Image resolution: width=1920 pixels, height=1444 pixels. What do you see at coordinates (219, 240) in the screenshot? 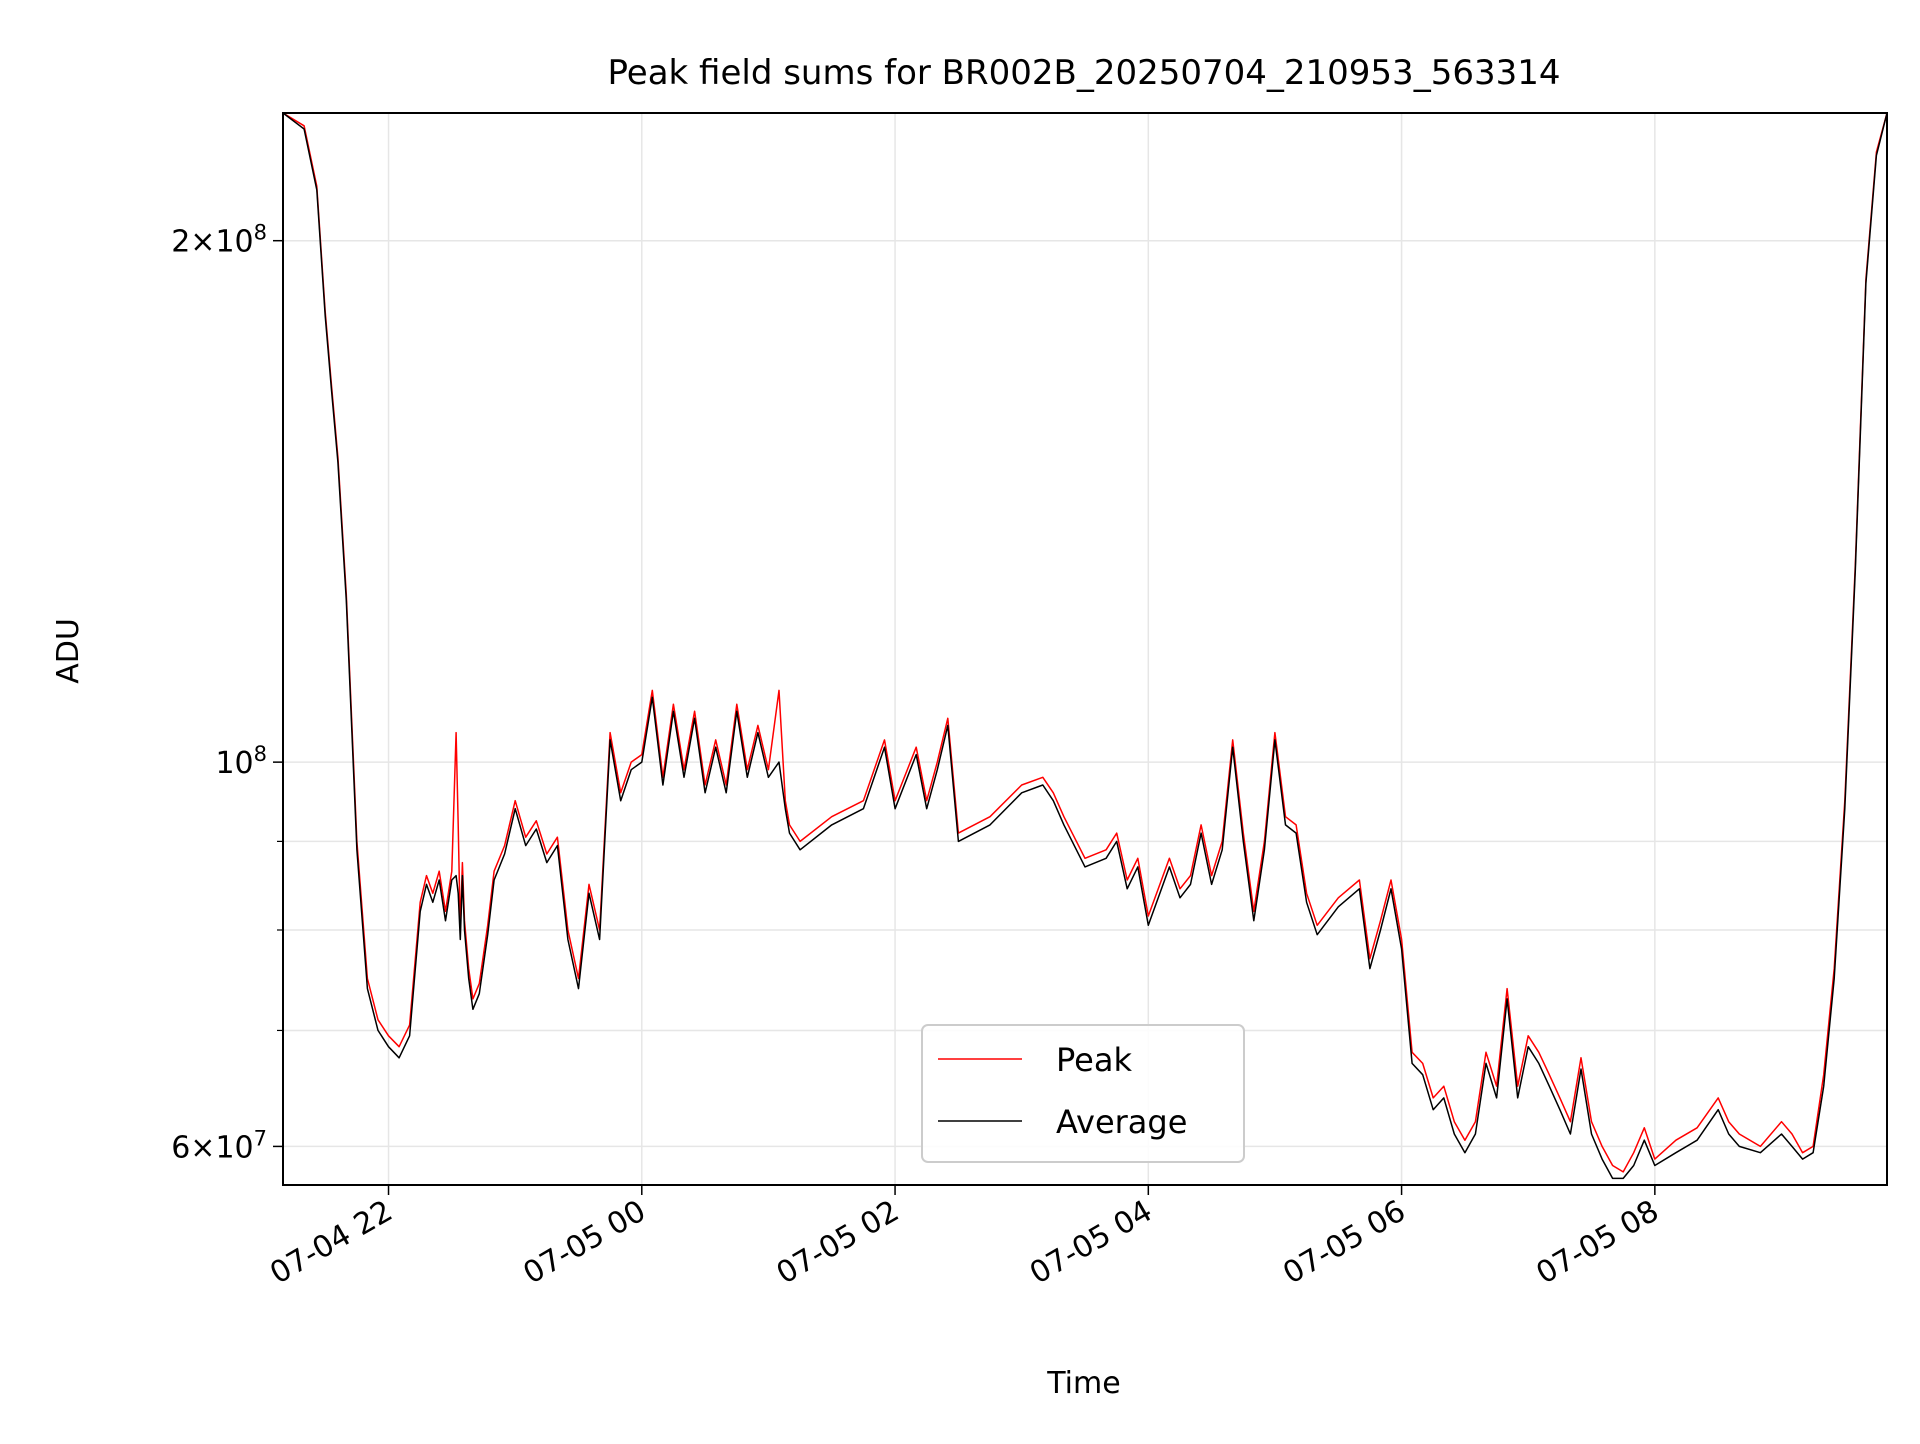
I see `y-tick-label: 2×108` at bounding box center [219, 240].